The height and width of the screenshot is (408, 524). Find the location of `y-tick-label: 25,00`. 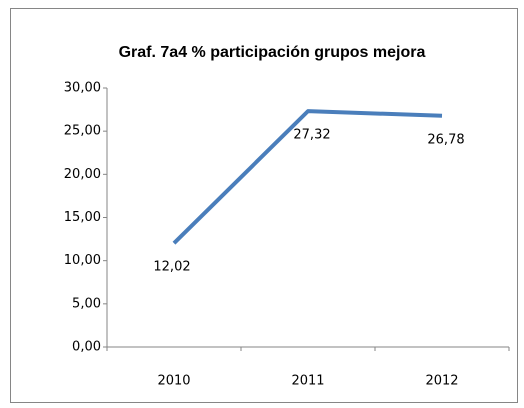

y-tick-label: 25,00 is located at coordinates (82, 131).